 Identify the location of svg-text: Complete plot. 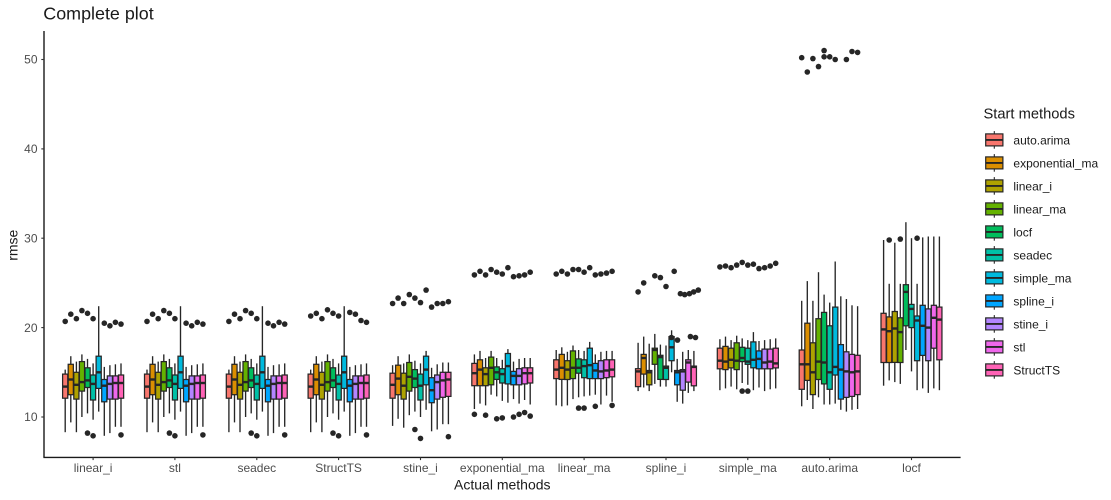
(98, 13).